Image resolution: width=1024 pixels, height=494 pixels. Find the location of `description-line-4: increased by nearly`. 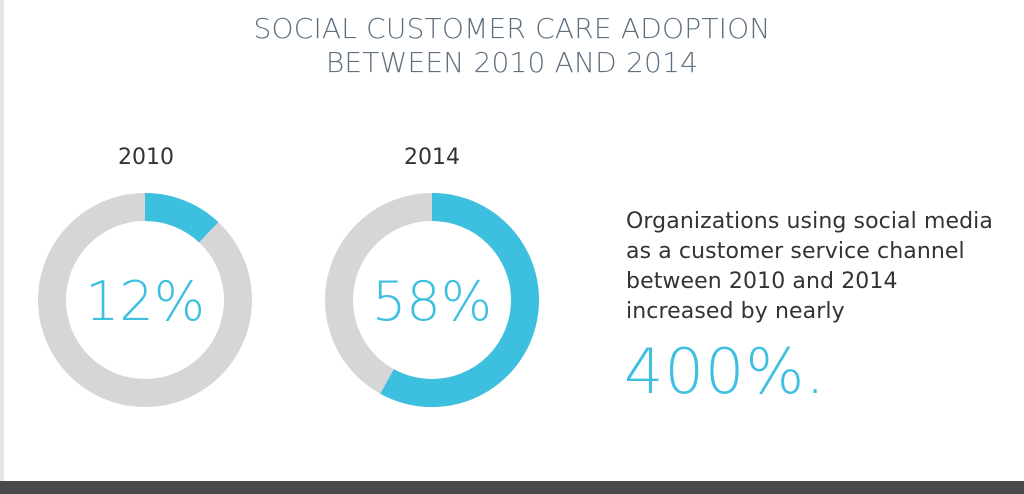

description-line-4: increased by nearly is located at coordinates (735, 311).